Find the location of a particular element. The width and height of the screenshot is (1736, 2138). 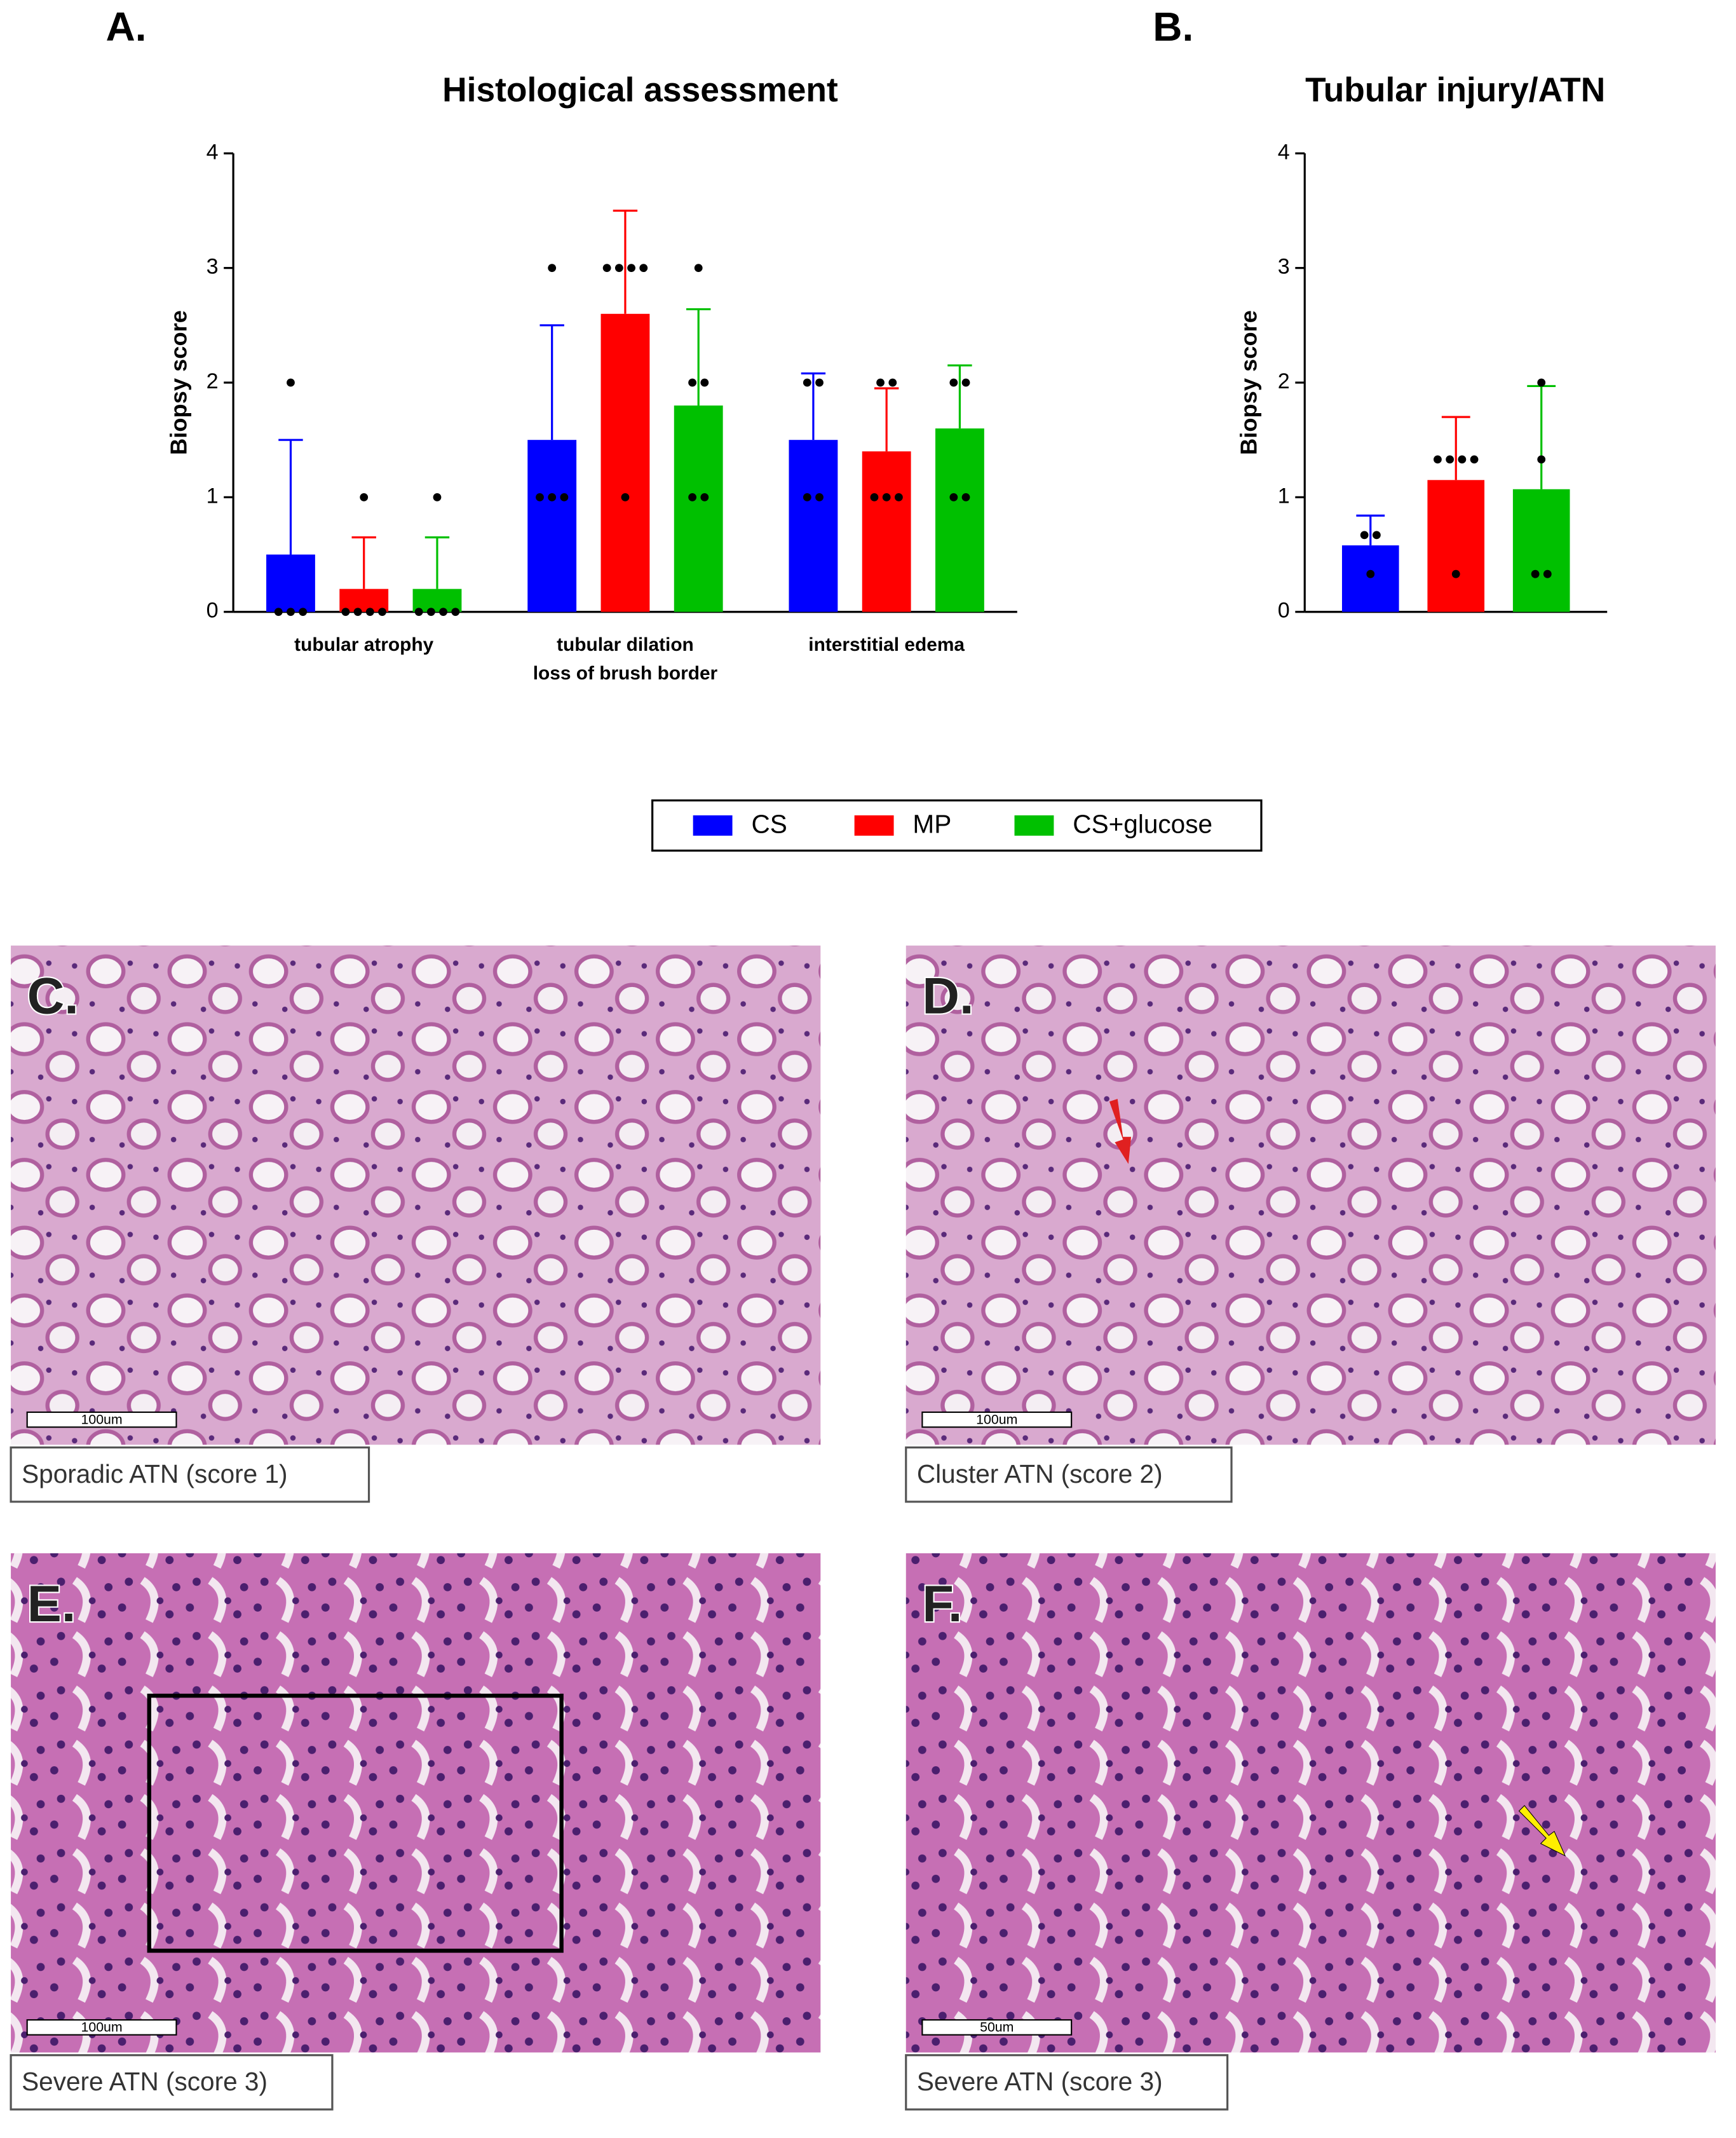

panel-label: F. is located at coordinates (942, 1604).